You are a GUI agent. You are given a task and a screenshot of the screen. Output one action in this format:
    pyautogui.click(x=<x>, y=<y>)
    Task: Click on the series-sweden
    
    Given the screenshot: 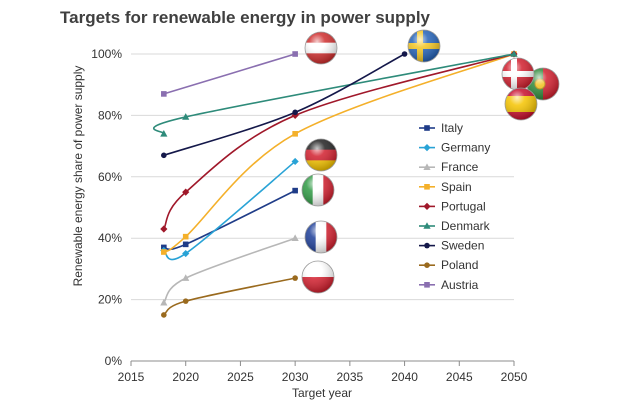 What is the action you would take?
    pyautogui.click(x=284, y=105)
    